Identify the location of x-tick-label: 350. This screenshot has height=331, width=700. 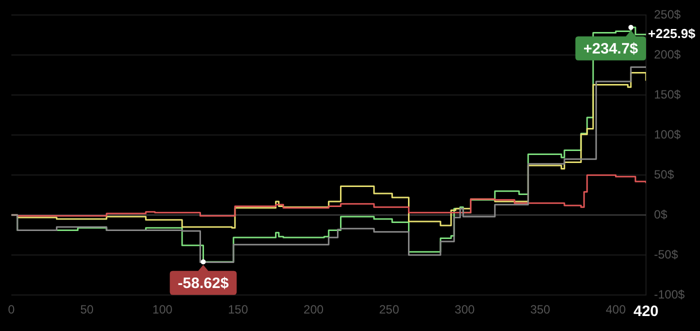
(540, 309).